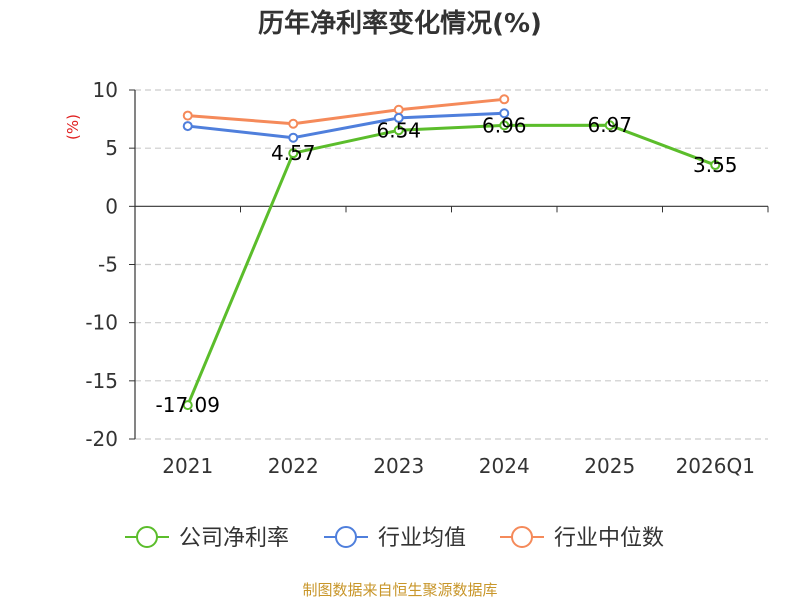 The height and width of the screenshot is (600, 800). I want to click on y-tick-label: -5, so click(108, 265).